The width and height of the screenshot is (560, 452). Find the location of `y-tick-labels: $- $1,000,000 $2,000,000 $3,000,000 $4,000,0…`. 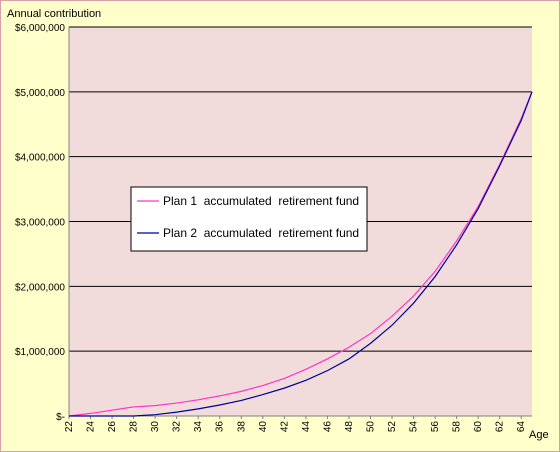

y-tick-labels: $- $1,000,000 $2,000,000 $3,000,000 $4,000,0… is located at coordinates (40, 223).